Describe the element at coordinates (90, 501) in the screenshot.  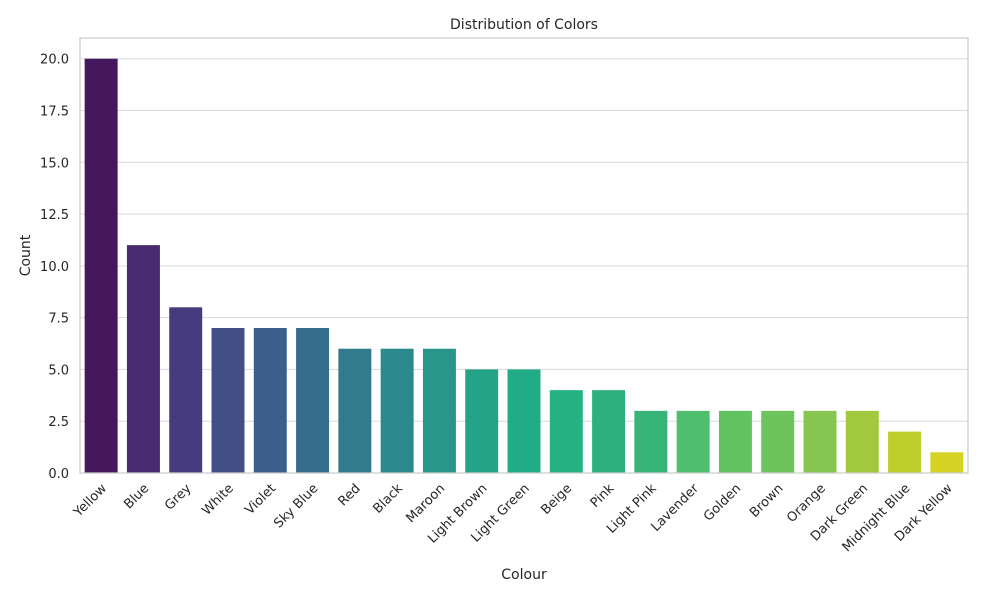
I see `x-tick-label: Yellow` at that location.